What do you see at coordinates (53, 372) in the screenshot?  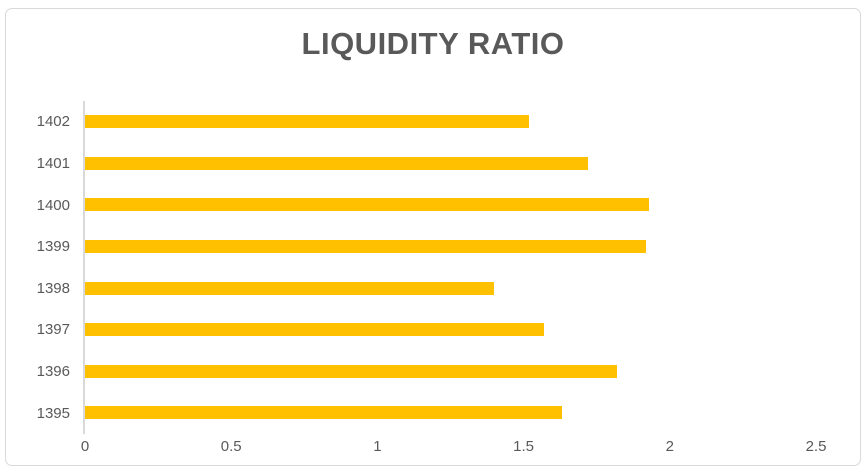 I see `y-axis-label-1396: 1396` at bounding box center [53, 372].